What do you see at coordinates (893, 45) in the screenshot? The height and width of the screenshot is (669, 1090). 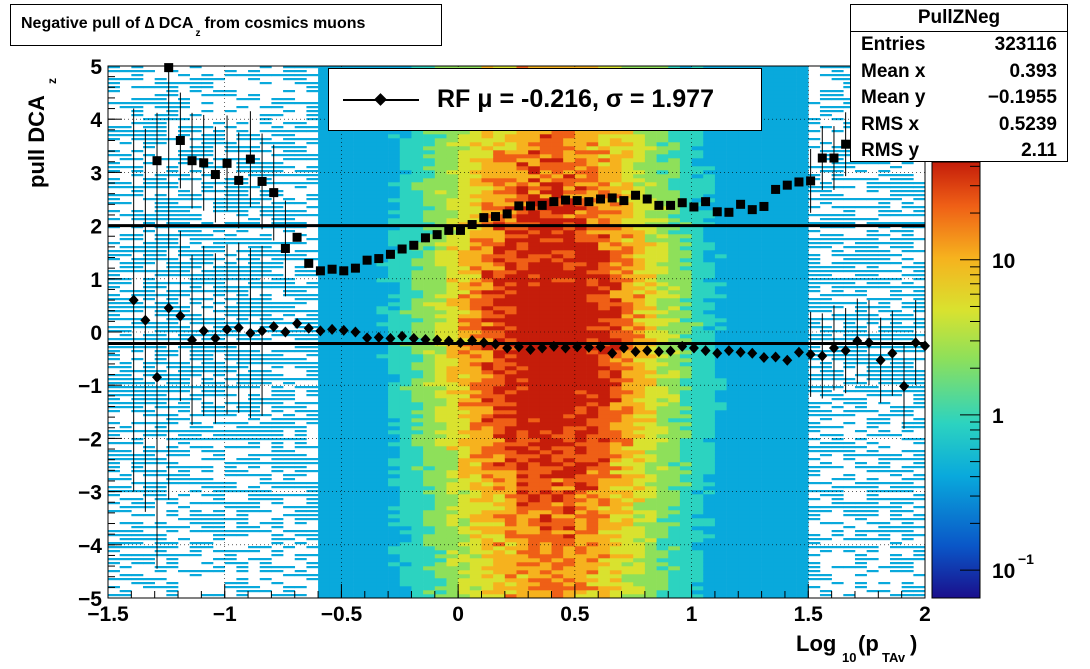 I see `stats-label: Entries` at bounding box center [893, 45].